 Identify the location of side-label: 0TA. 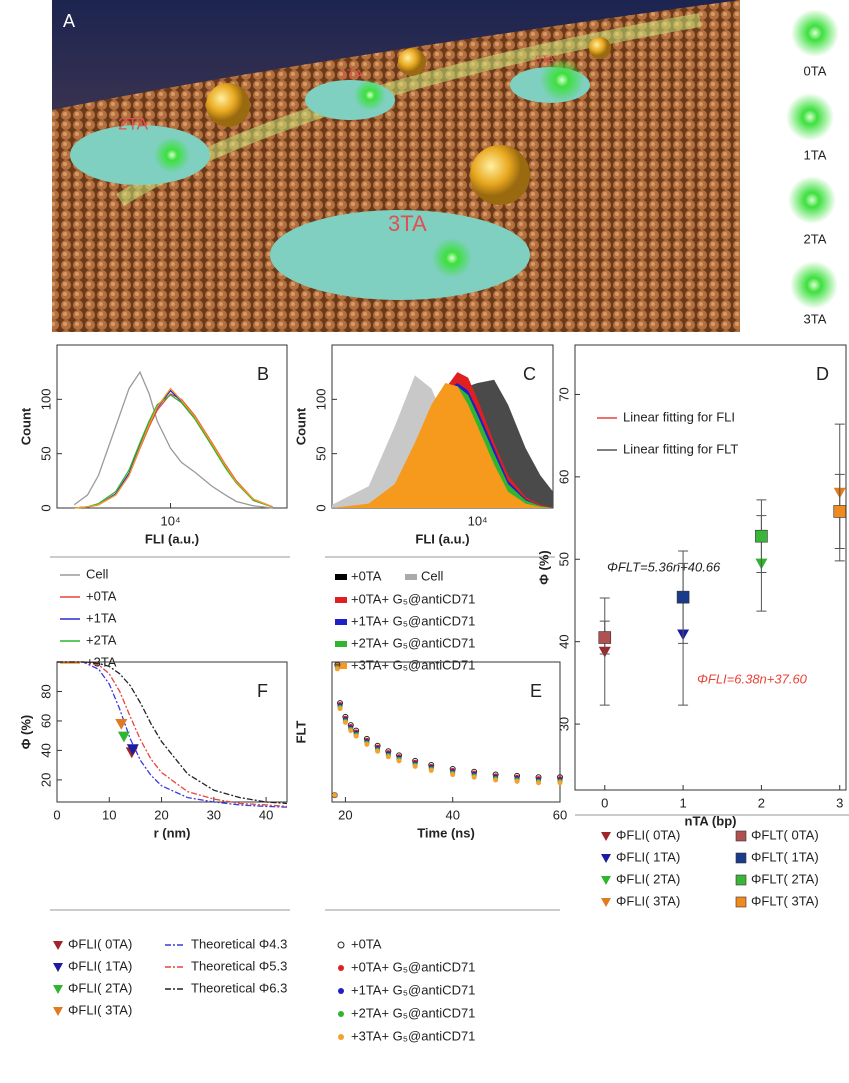
(815, 70).